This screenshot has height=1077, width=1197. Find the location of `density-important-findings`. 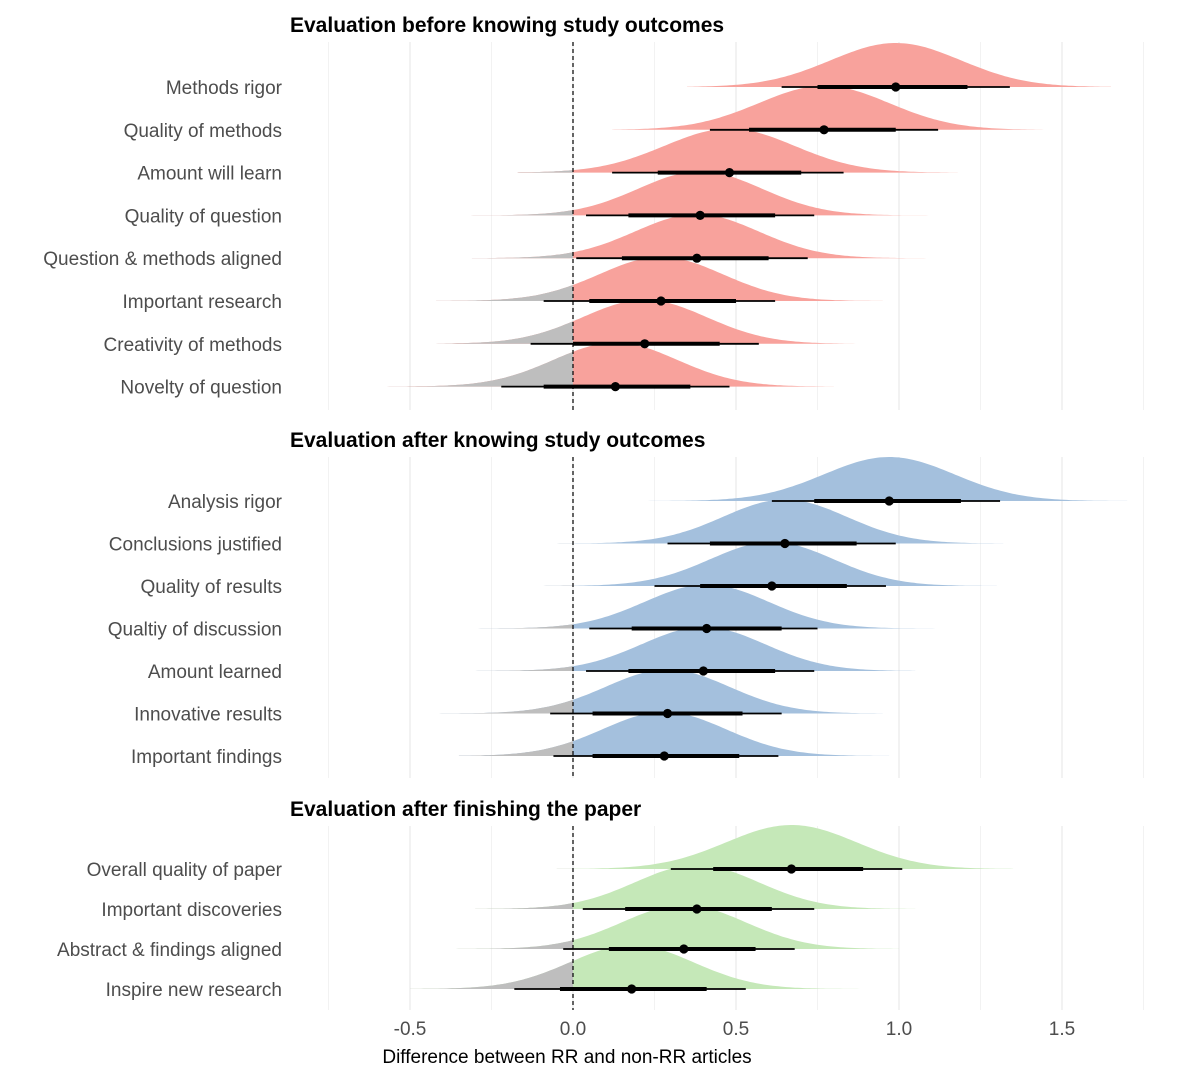

density-important-findings is located at coordinates (674, 734).